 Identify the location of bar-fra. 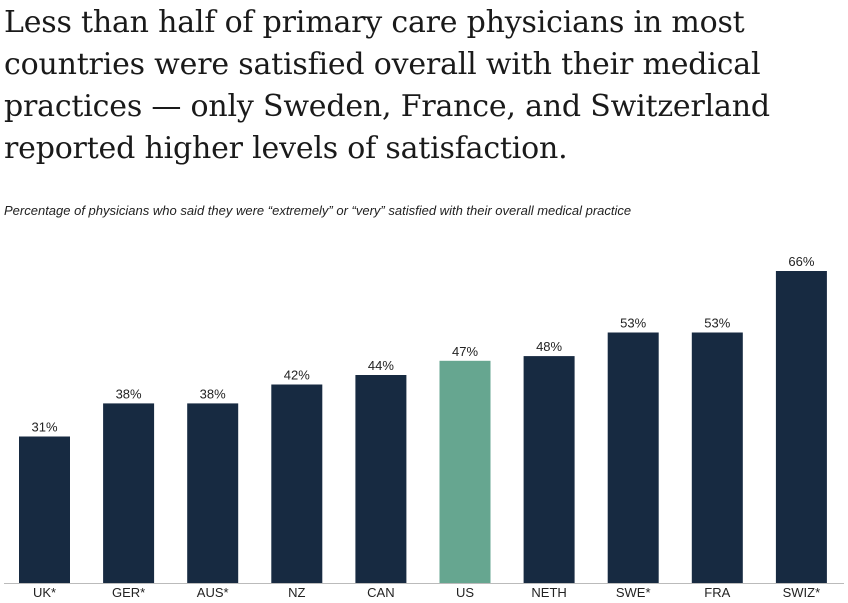
(717, 457).